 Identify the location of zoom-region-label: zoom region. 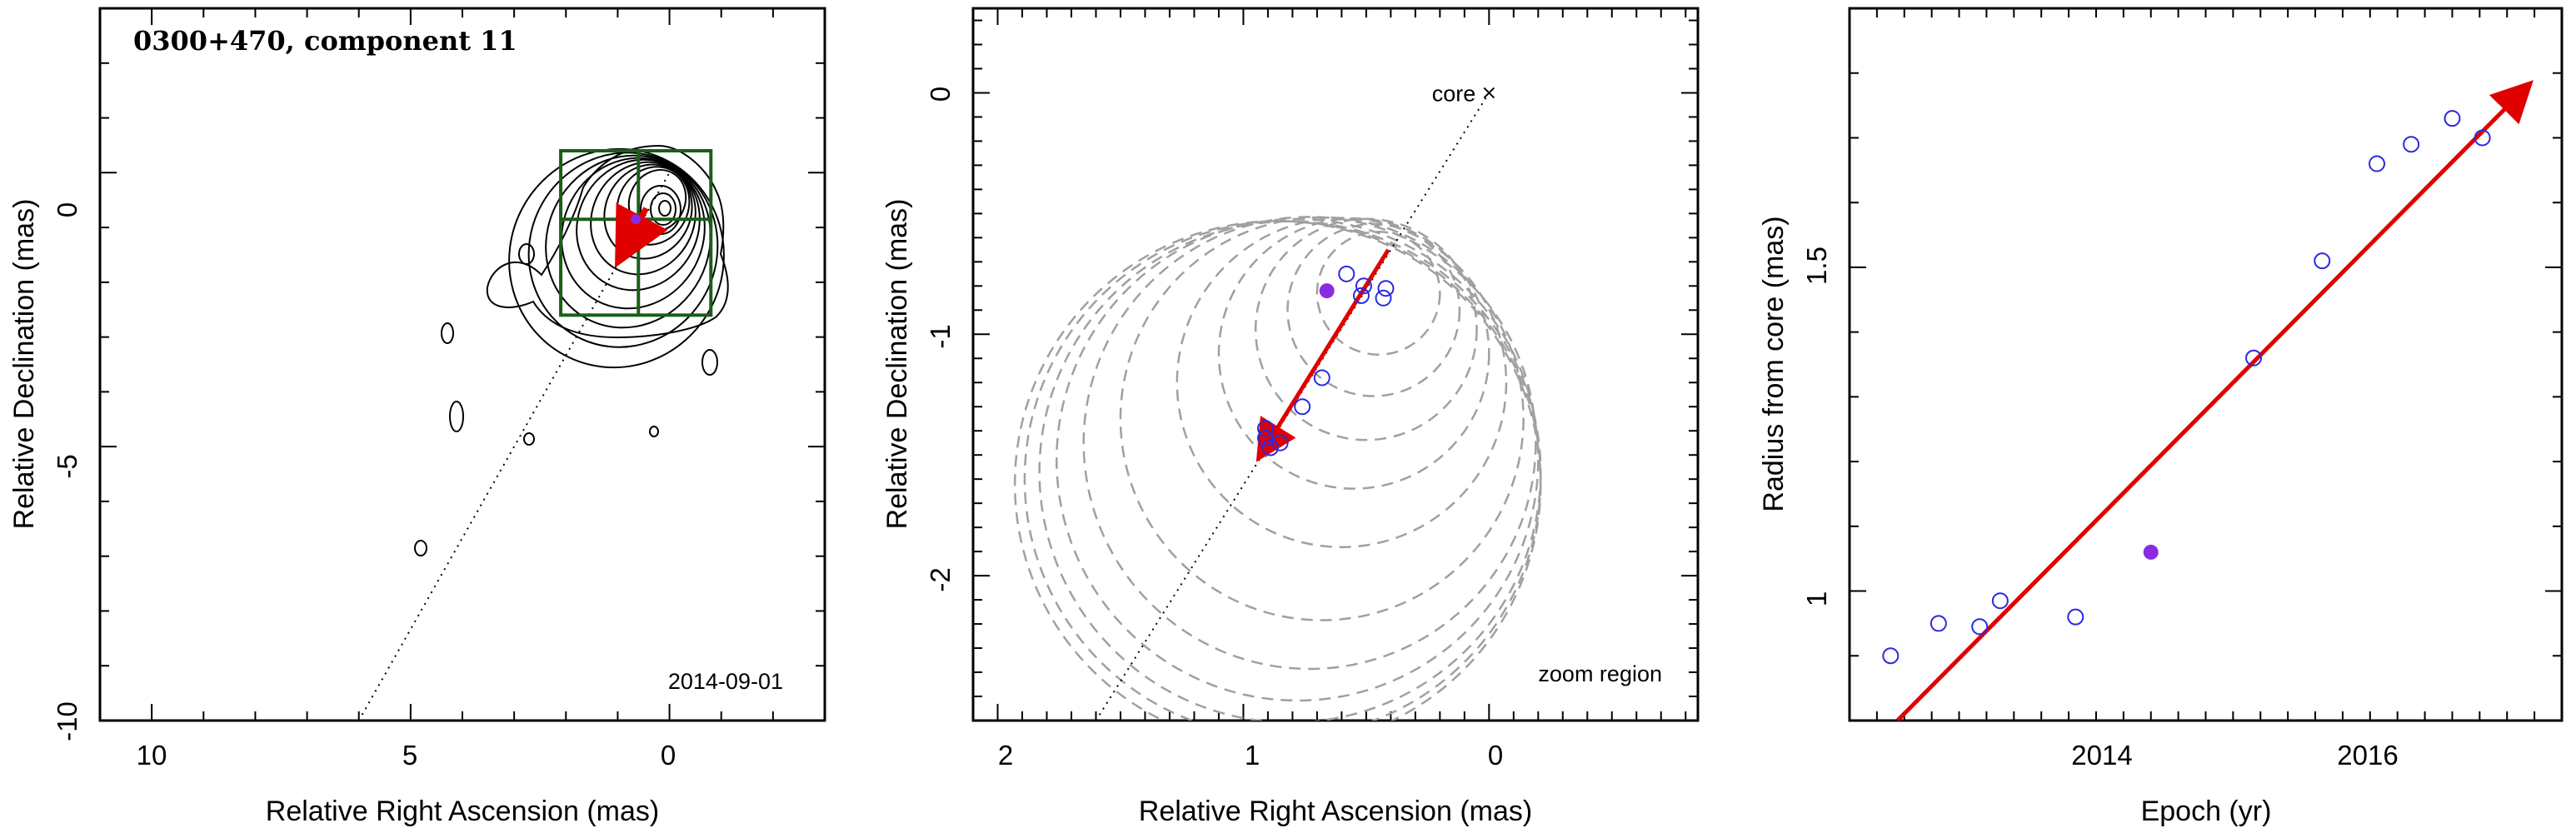
(1600, 673).